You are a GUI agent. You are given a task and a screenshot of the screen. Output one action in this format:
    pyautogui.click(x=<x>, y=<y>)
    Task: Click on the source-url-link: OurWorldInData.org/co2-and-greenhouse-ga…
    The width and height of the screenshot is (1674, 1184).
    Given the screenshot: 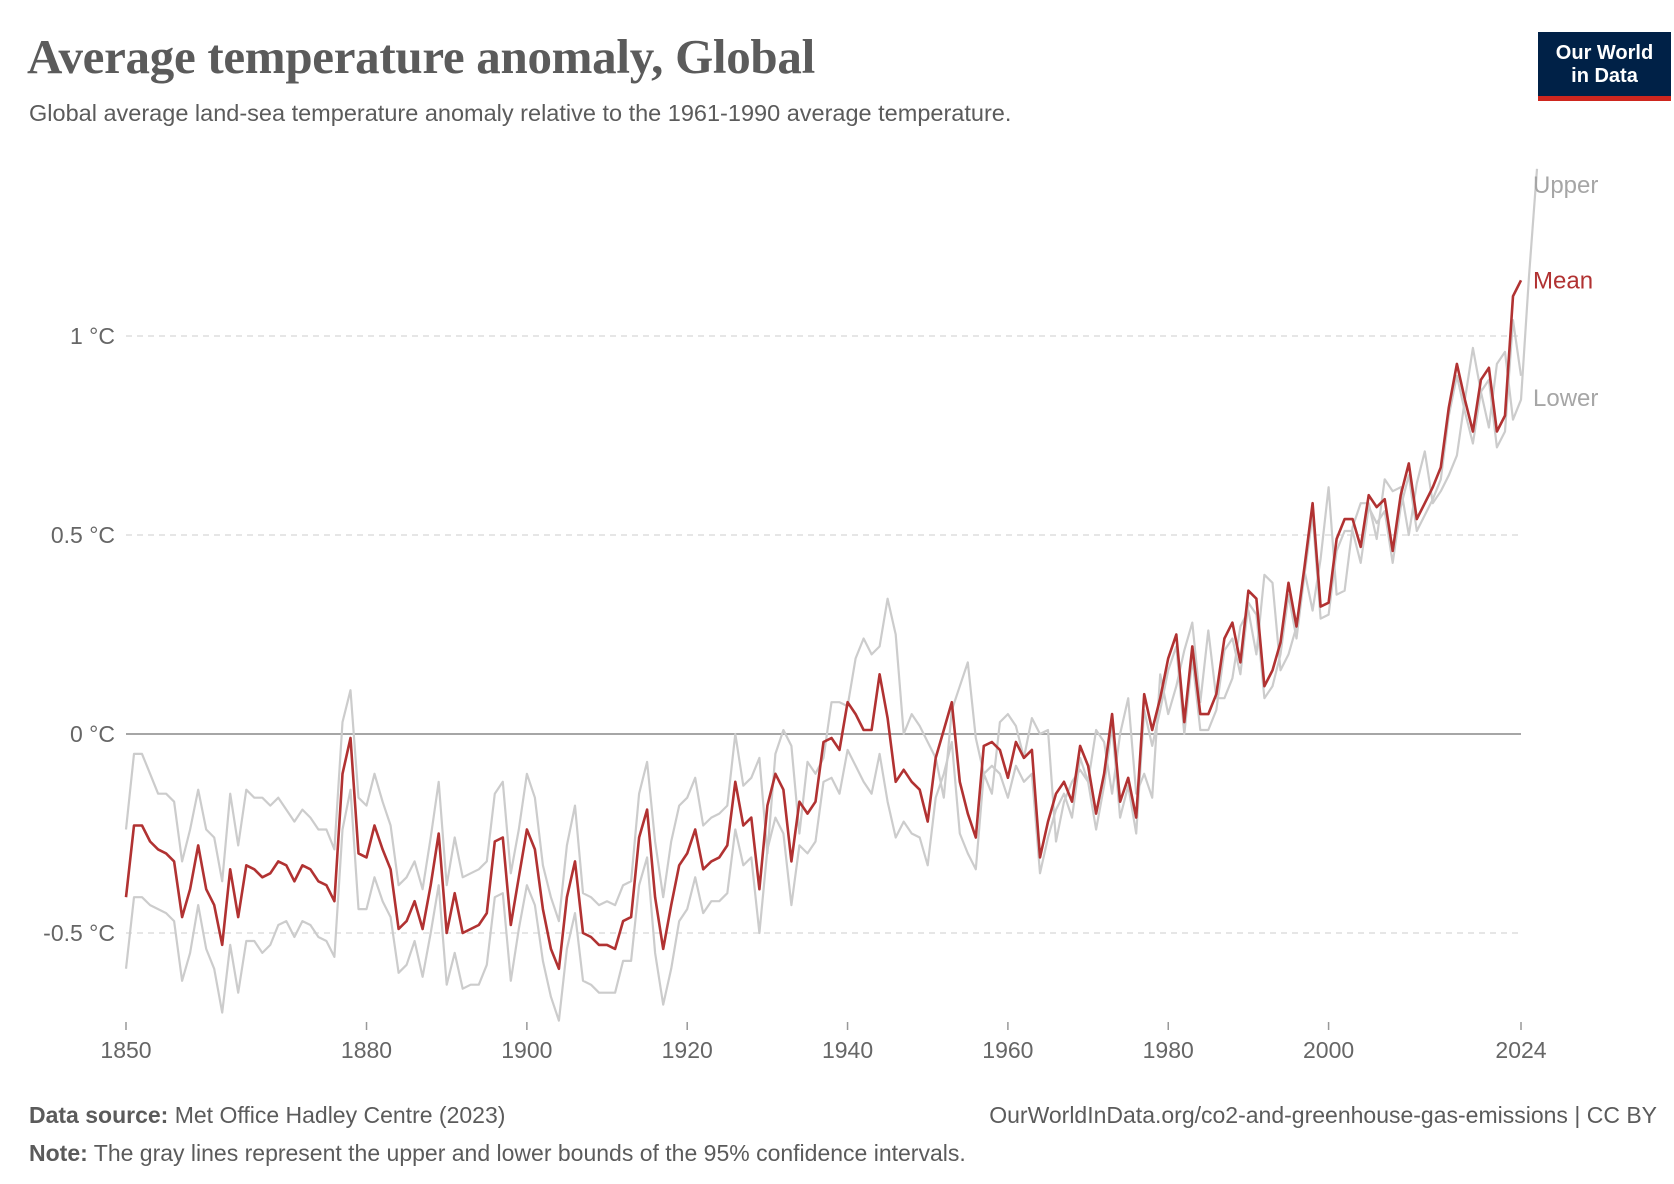 What is the action you would take?
    pyautogui.click(x=1278, y=1115)
    